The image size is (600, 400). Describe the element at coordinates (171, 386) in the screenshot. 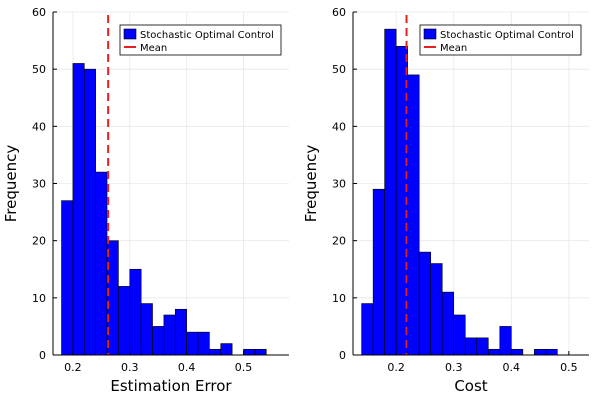

I see `x-axis-label: Estimation Error` at that location.